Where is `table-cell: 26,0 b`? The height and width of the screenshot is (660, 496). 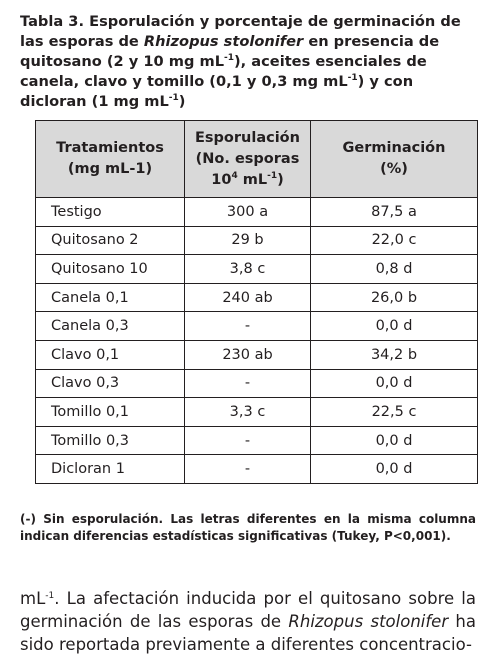
table-cell: 26,0 b is located at coordinates (394, 297).